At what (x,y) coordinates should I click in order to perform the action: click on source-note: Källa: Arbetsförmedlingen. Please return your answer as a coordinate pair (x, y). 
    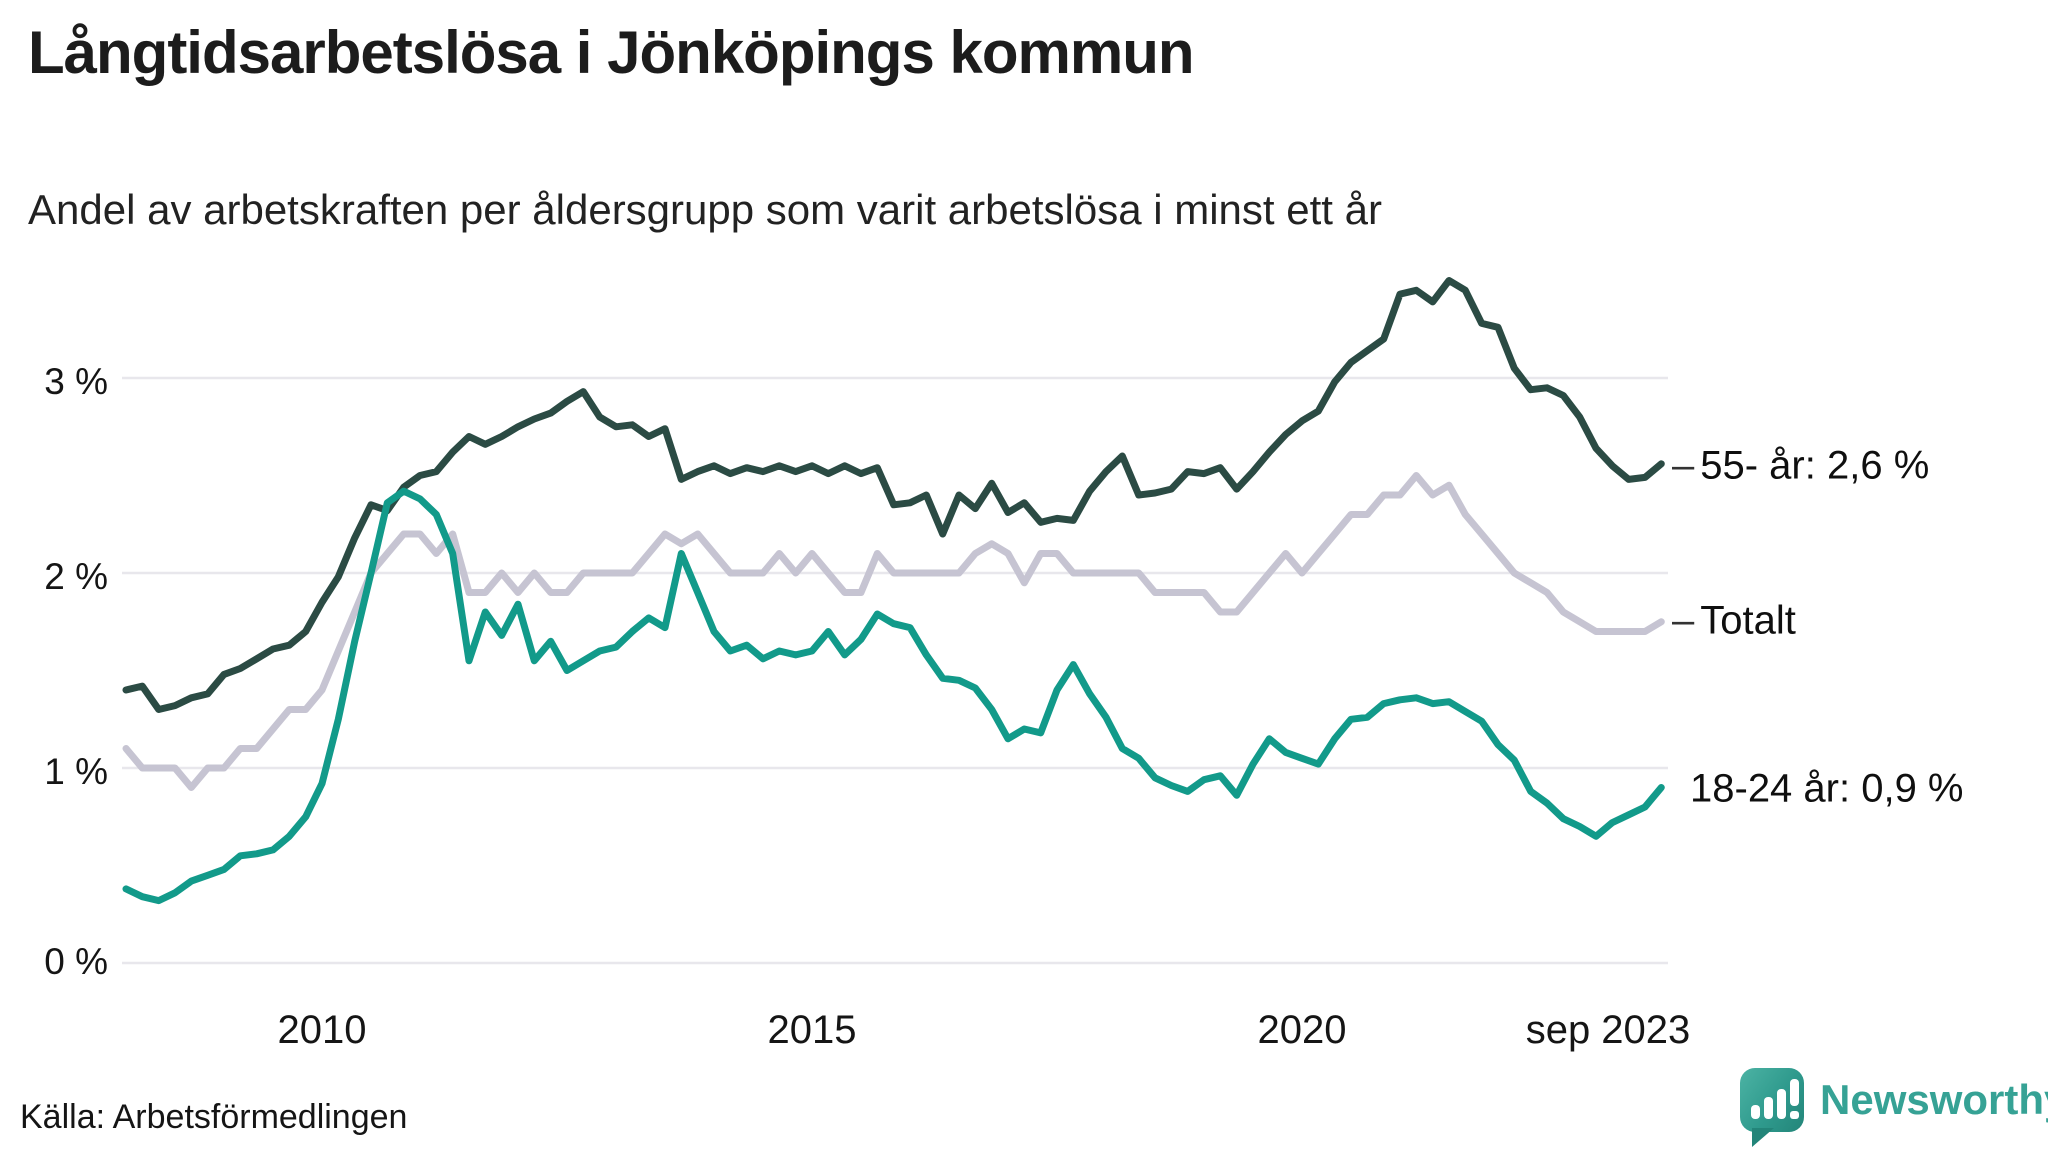
    Looking at the image, I should click on (214, 1117).